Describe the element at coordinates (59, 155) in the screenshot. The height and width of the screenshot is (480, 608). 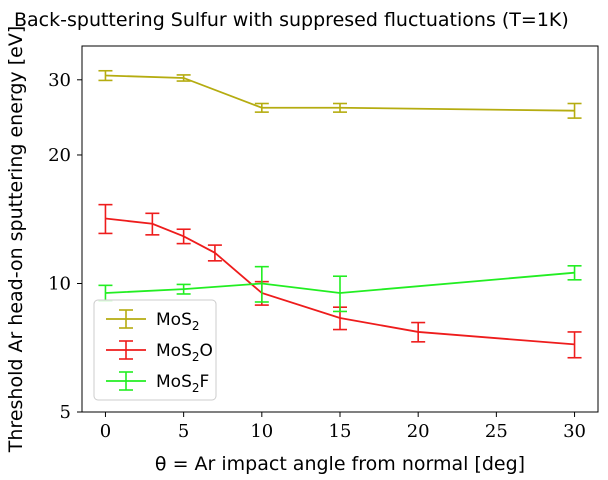
I see `y-tick-label: 20` at that location.